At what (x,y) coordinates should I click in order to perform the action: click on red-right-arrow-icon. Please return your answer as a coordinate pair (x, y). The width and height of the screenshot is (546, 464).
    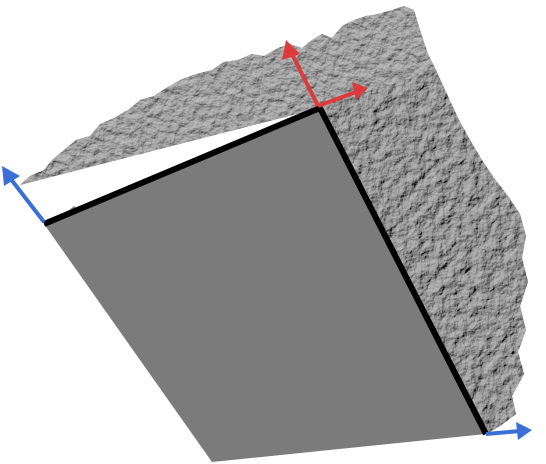
    Looking at the image, I should click on (360, 91).